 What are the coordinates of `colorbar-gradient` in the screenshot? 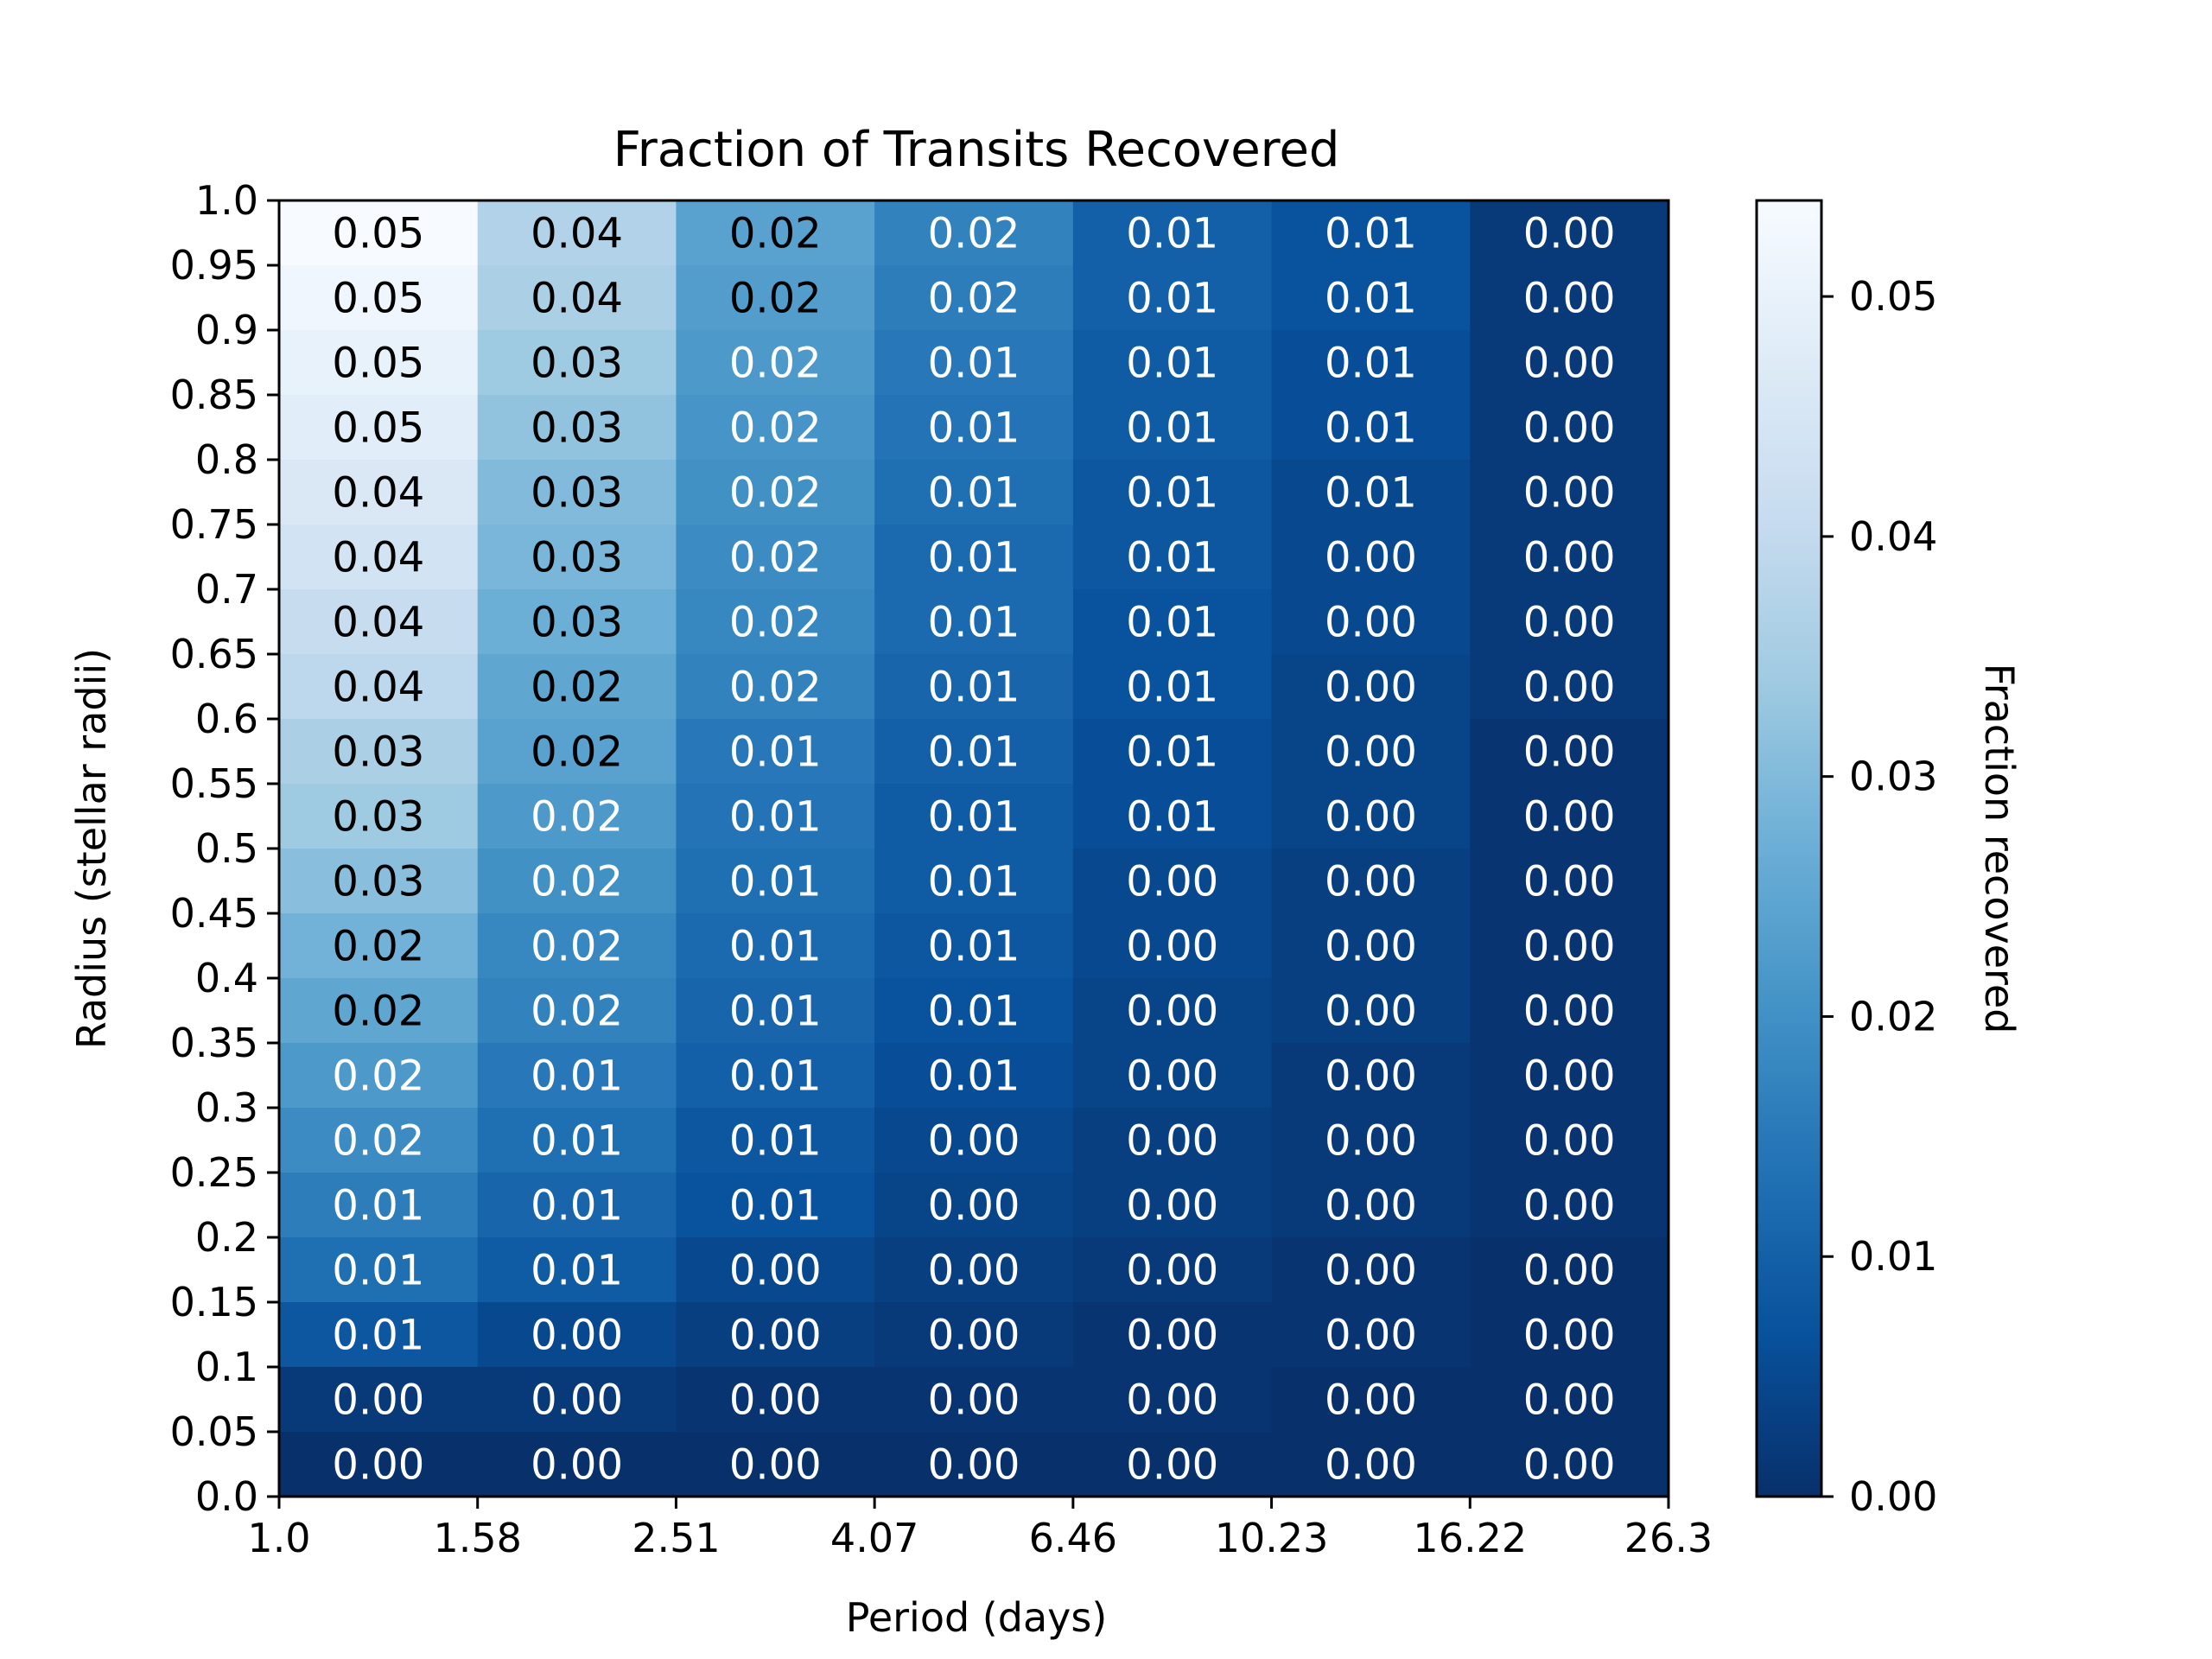 It's located at (1789, 848).